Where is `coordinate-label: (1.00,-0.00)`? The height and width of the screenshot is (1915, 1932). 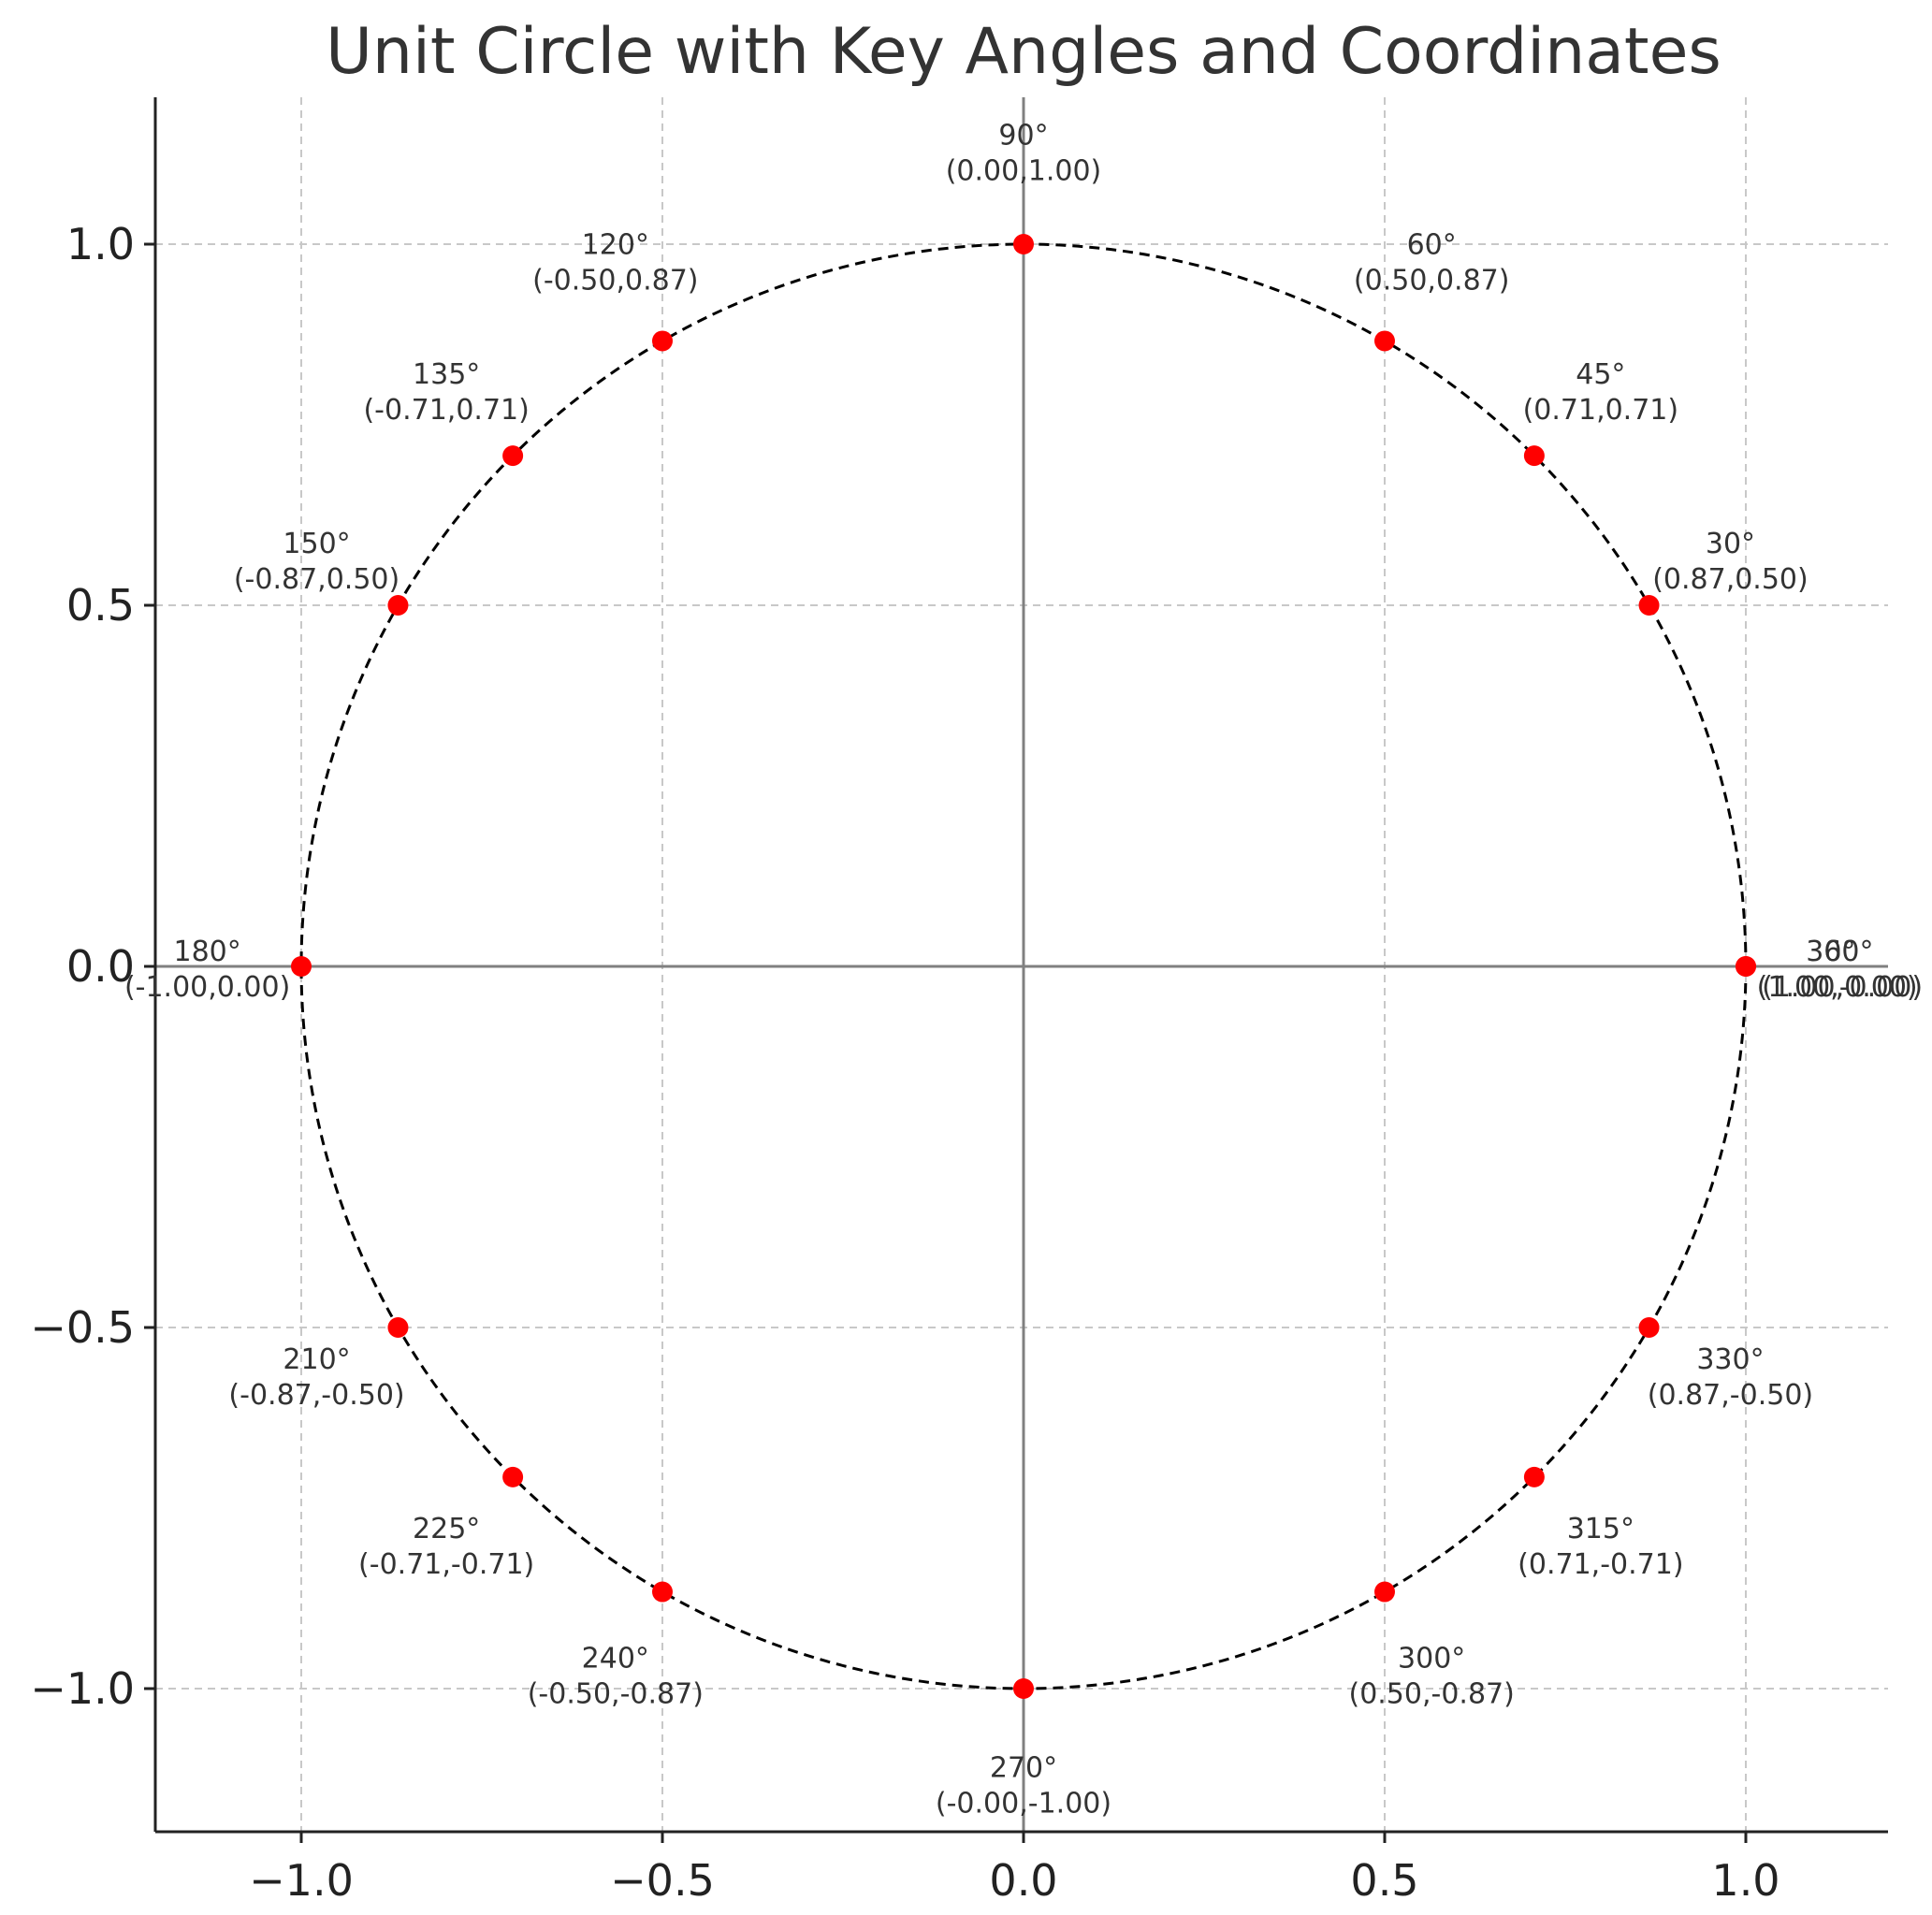
coordinate-label: (1.00,-0.00) is located at coordinates (1840, 987).